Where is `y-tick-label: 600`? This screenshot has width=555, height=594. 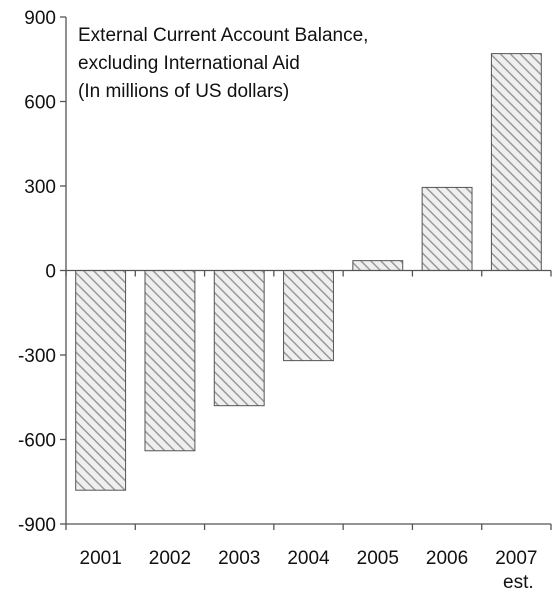 y-tick-label: 600 is located at coordinates (40, 103).